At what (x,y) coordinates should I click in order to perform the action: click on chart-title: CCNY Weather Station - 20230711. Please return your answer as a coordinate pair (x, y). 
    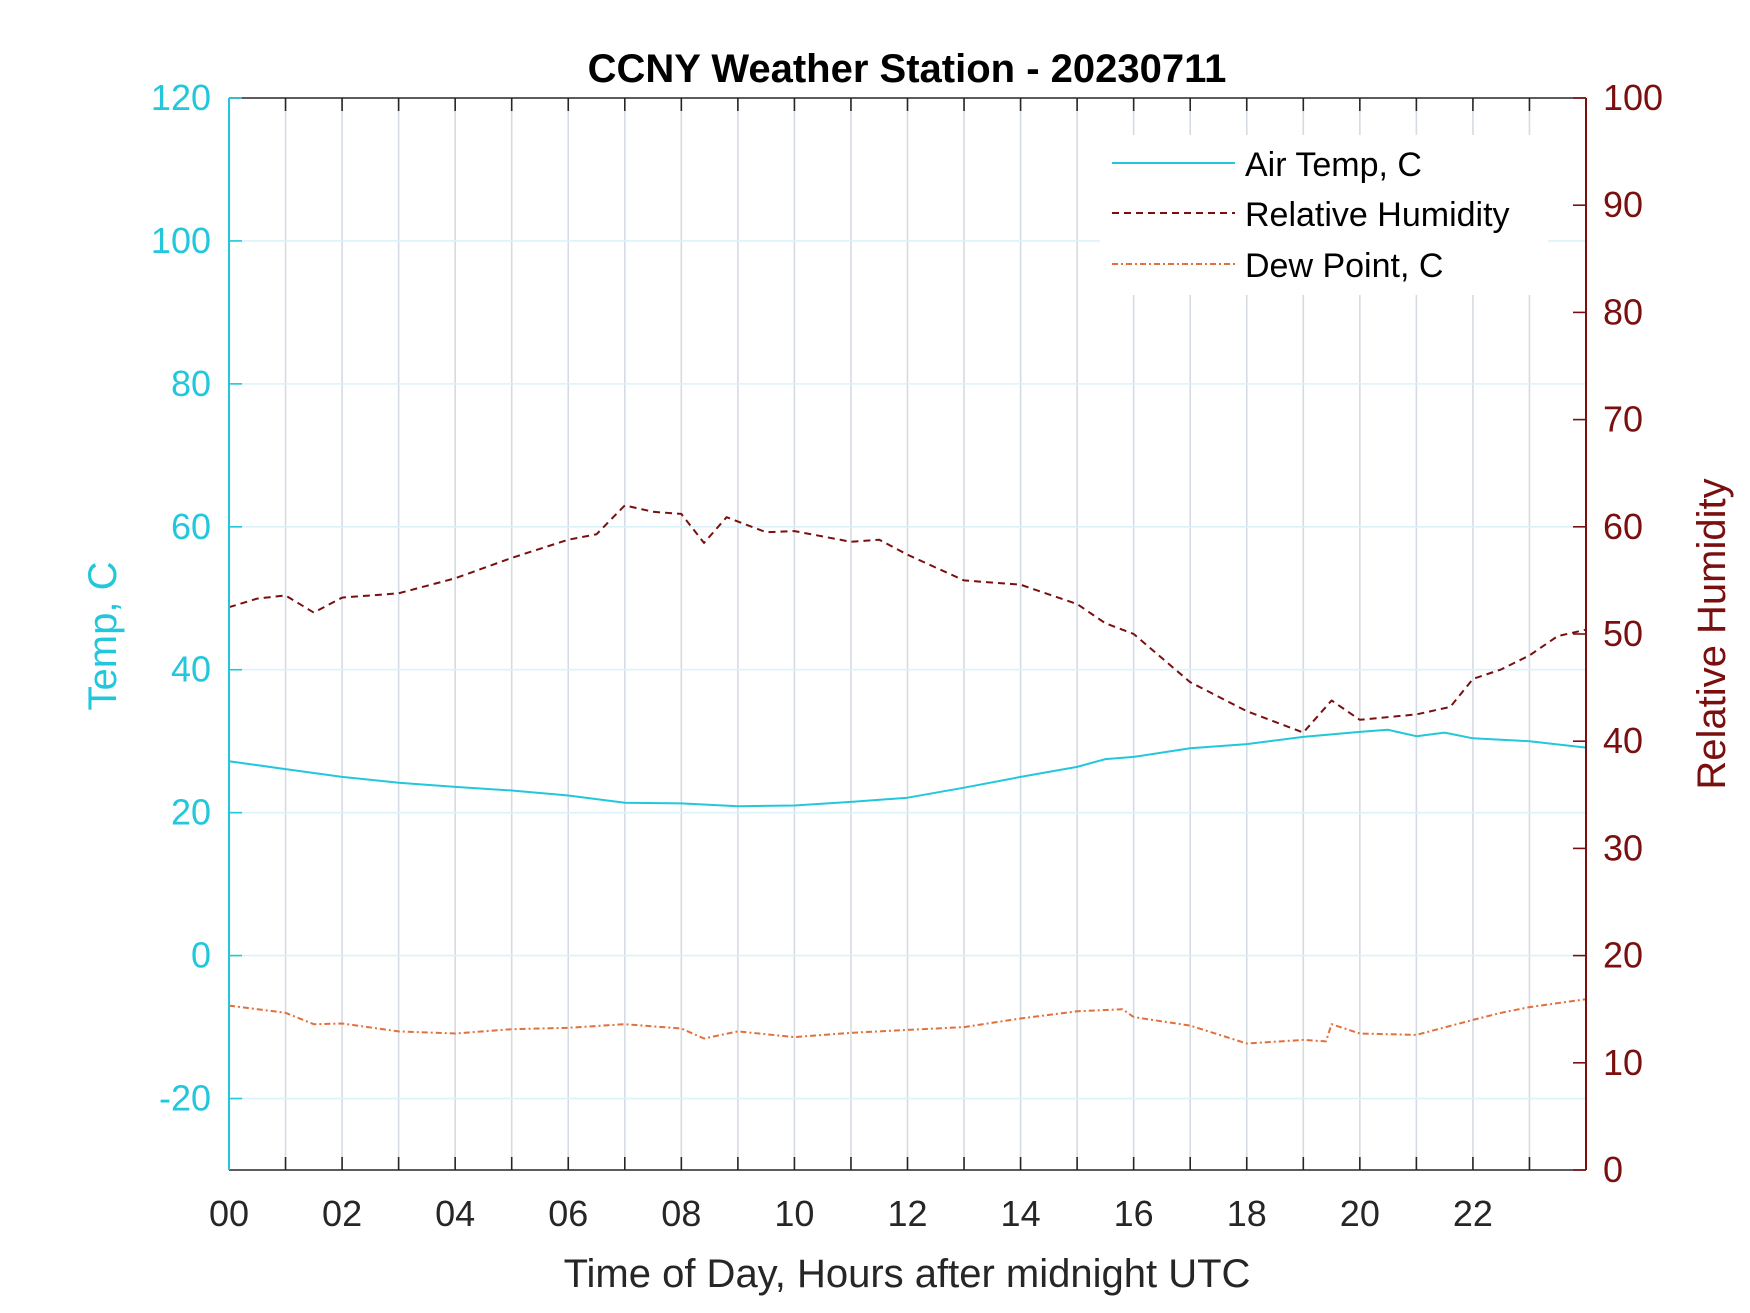
    Looking at the image, I should click on (907, 69).